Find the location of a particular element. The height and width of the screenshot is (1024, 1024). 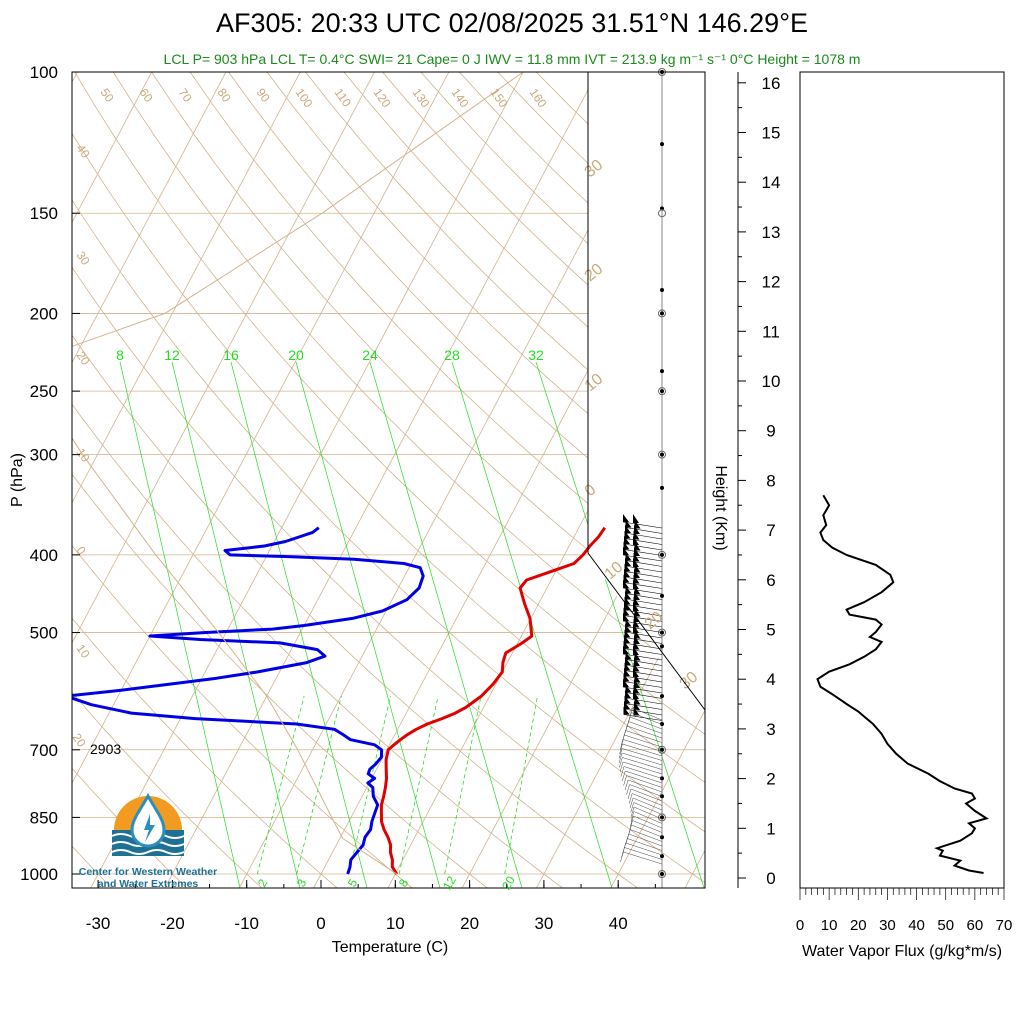

height-axis-label: Height (Km) is located at coordinates (720, 507).